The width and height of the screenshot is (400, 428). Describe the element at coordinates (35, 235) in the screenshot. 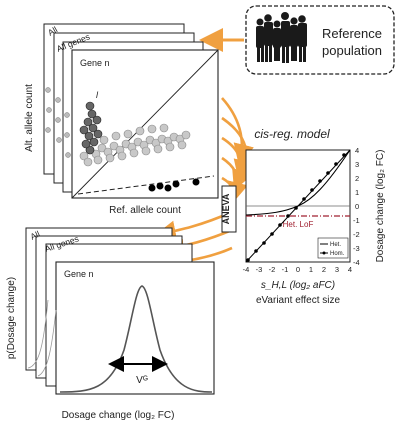

I see `dist-stack-label-all: All` at that location.